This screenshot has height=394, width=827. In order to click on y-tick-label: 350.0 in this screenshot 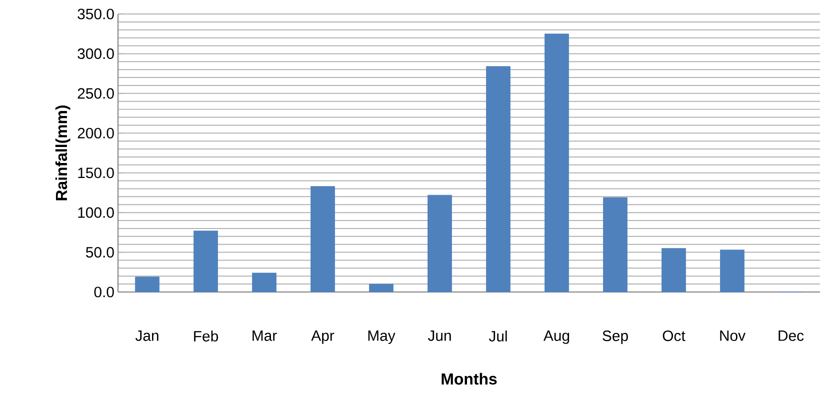, I will do `click(96, 14)`.